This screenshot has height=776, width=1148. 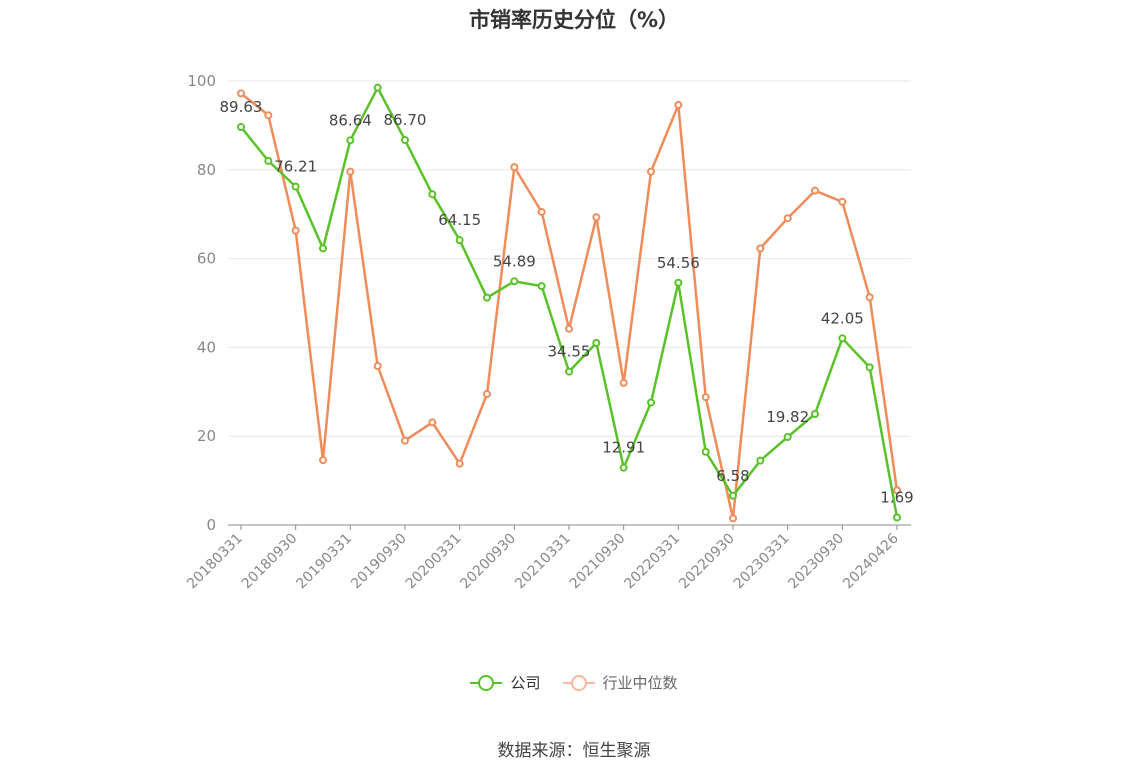 I want to click on legend-item-company: 公司, so click(x=505, y=682).